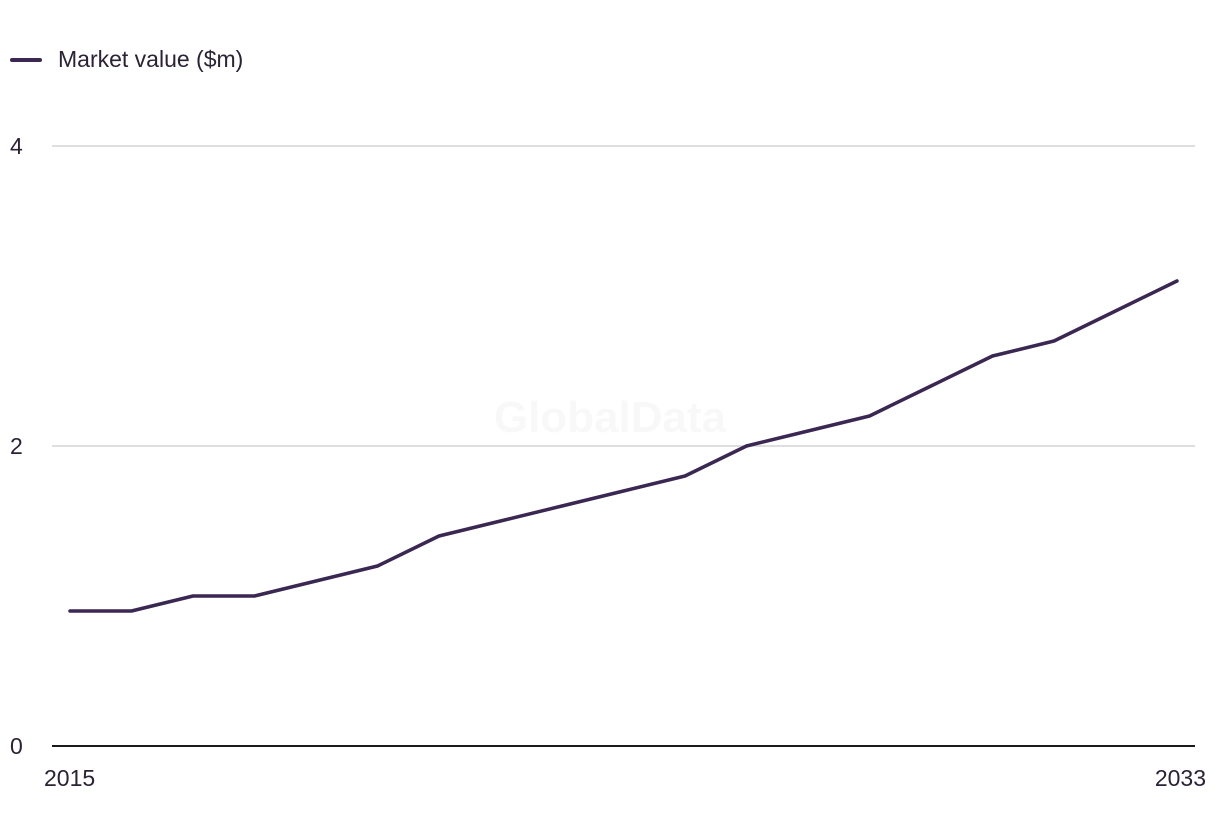 This screenshot has width=1220, height=836. Describe the element at coordinates (1115, 311) in the screenshot. I see `data-point-2032` at that location.